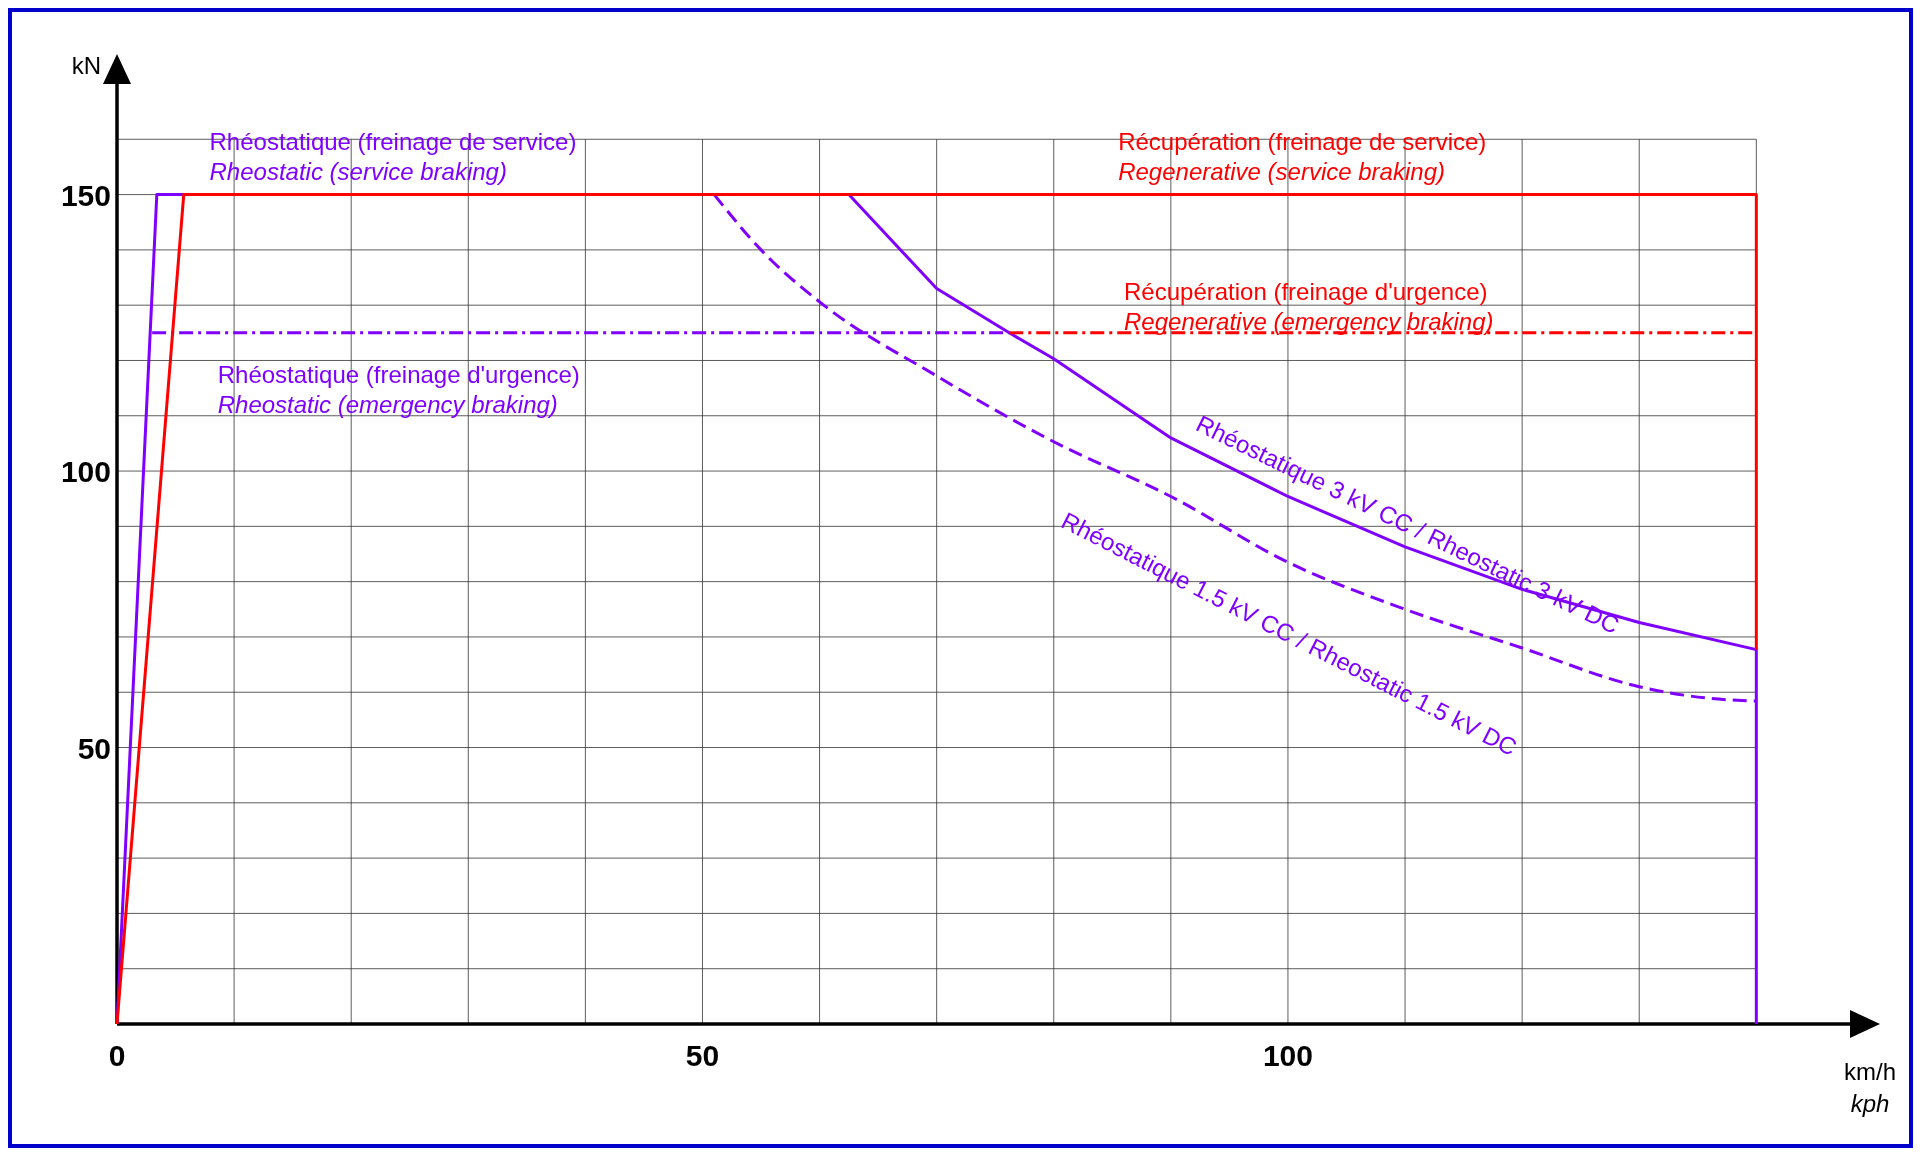 The height and width of the screenshot is (1154, 1925). What do you see at coordinates (94, 748) in the screenshot?
I see `y-tick-label: 50` at bounding box center [94, 748].